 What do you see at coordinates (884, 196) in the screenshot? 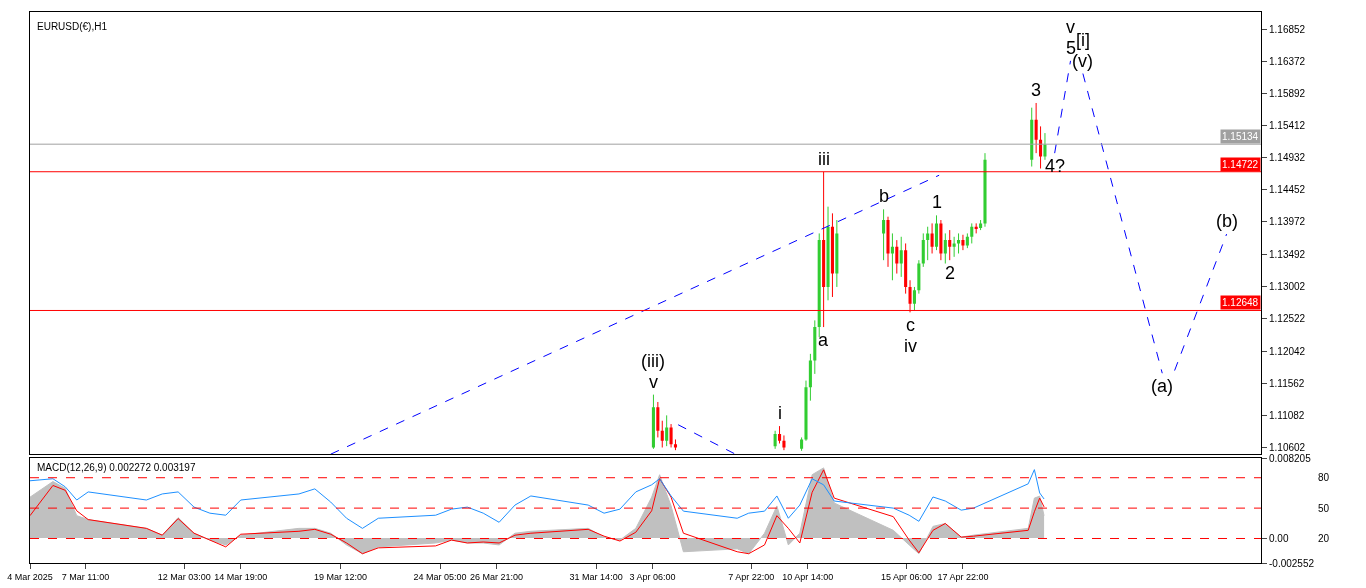
I see `annotation: b` at bounding box center [884, 196].